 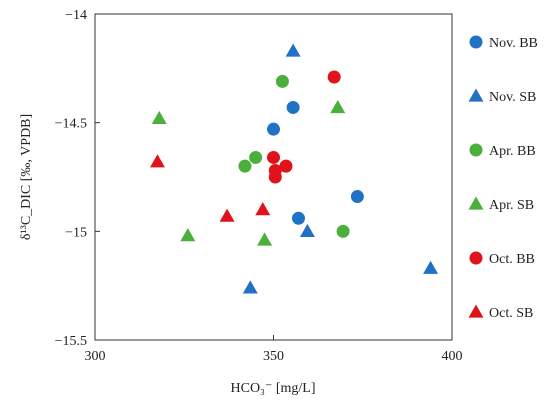 I want to click on legend-item: Apr. BB, so click(x=502, y=151).